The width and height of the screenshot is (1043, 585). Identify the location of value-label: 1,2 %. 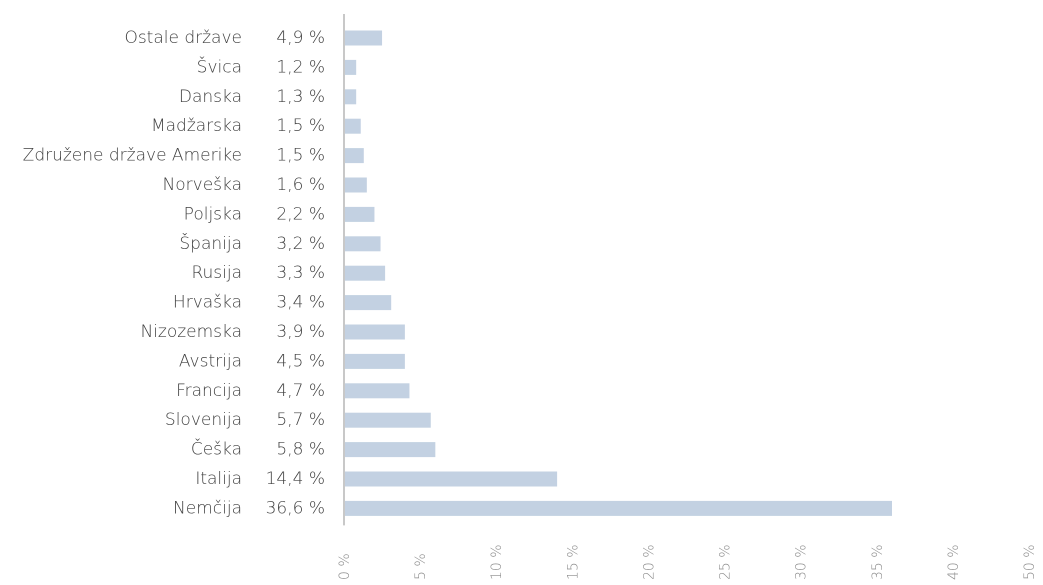
(300, 67).